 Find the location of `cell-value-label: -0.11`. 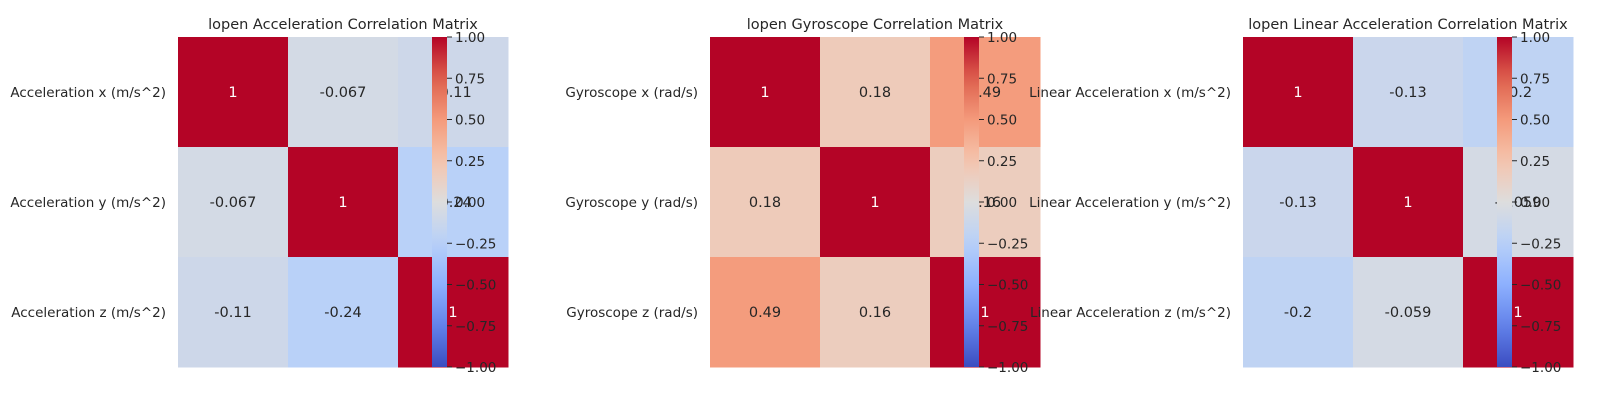

cell-value-label: -0.11 is located at coordinates (233, 313).